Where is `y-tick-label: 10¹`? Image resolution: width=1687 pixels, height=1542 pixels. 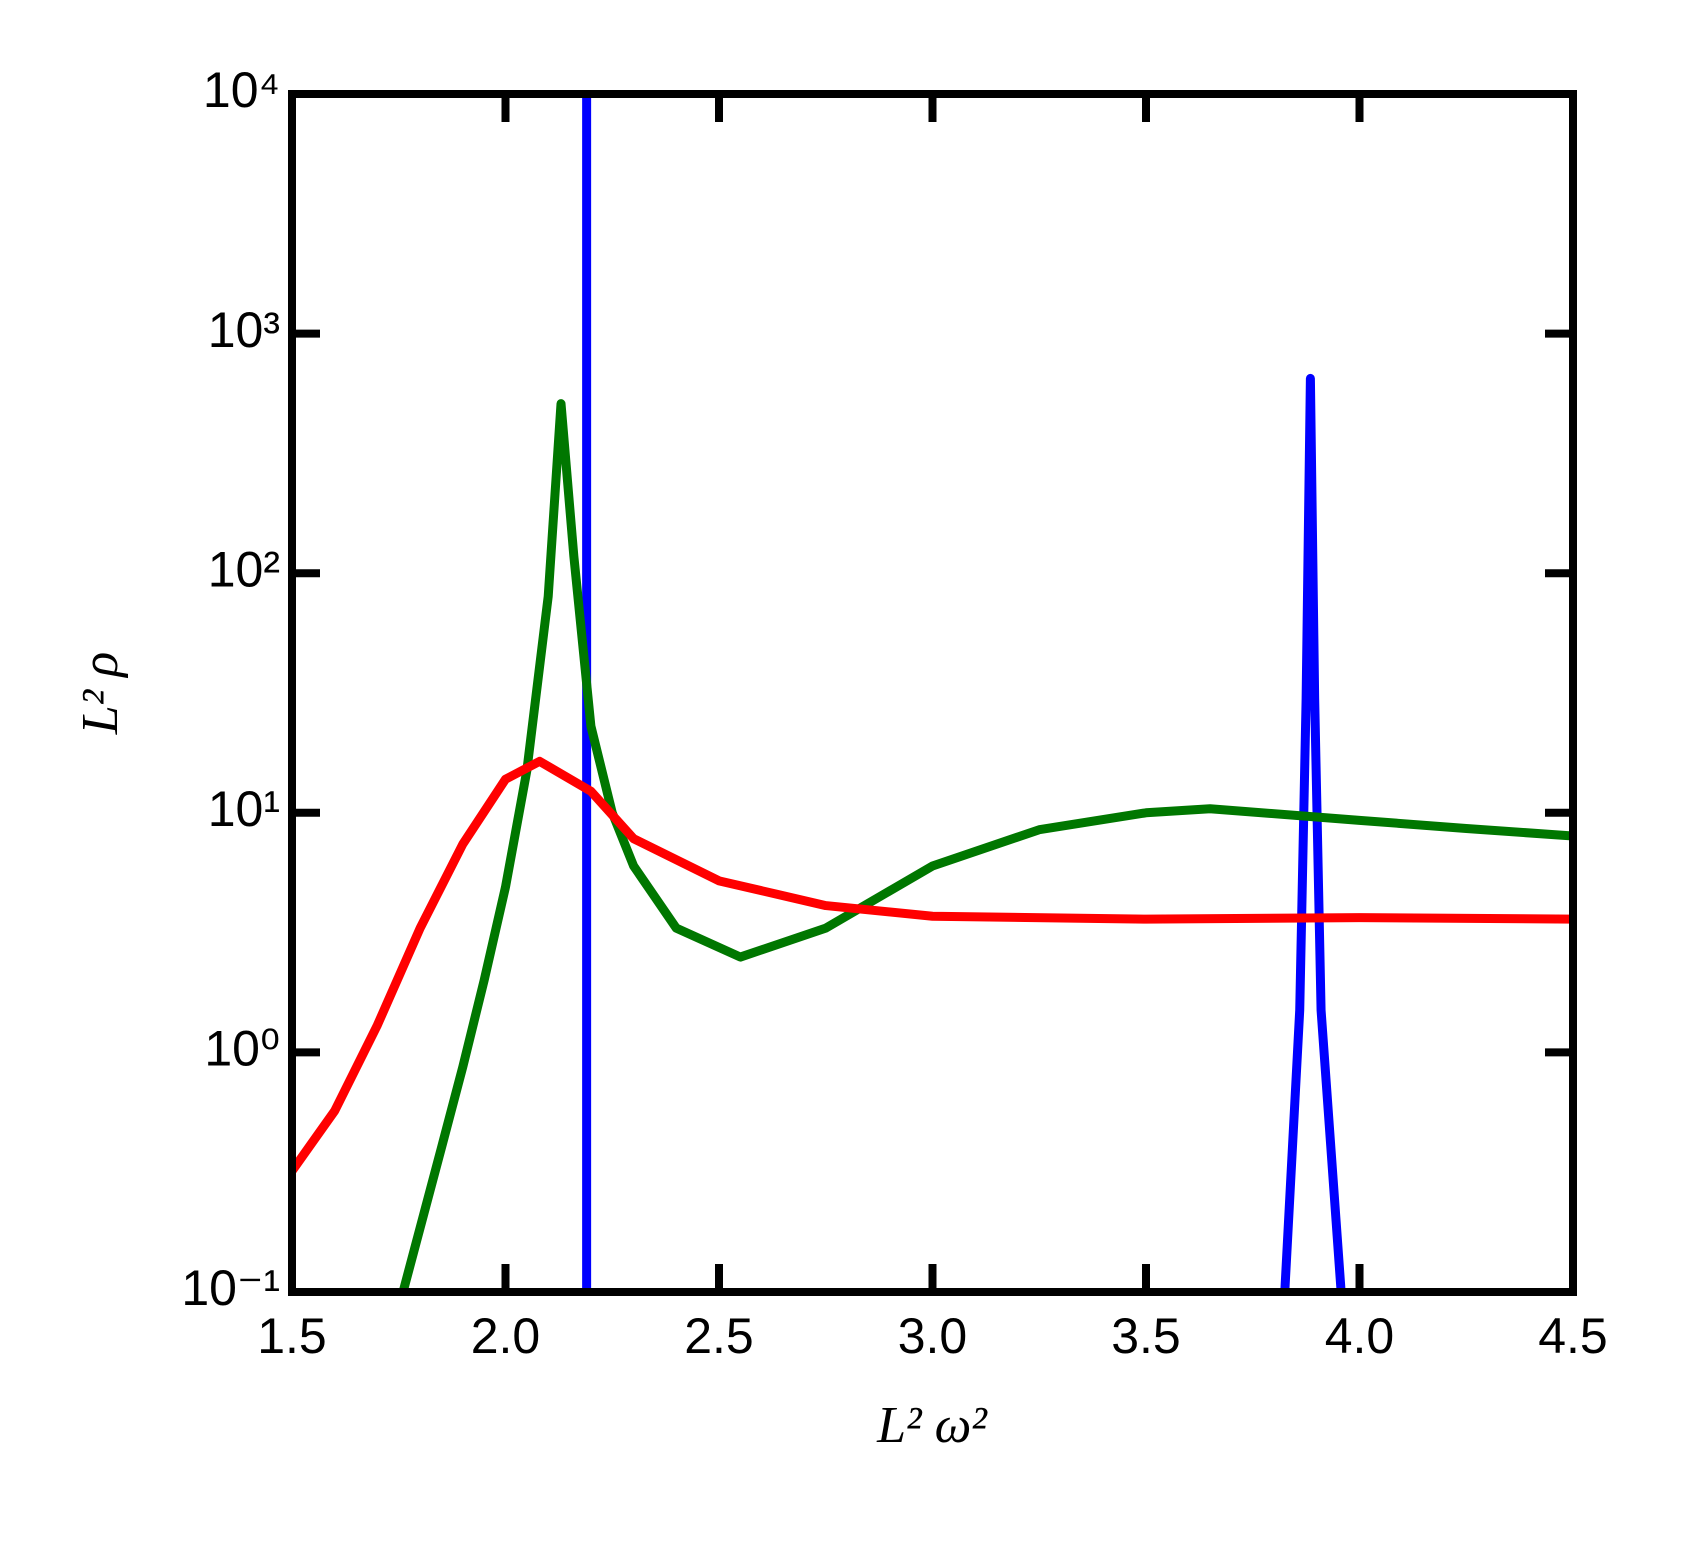 y-tick-label: 10¹ is located at coordinates (244, 809).